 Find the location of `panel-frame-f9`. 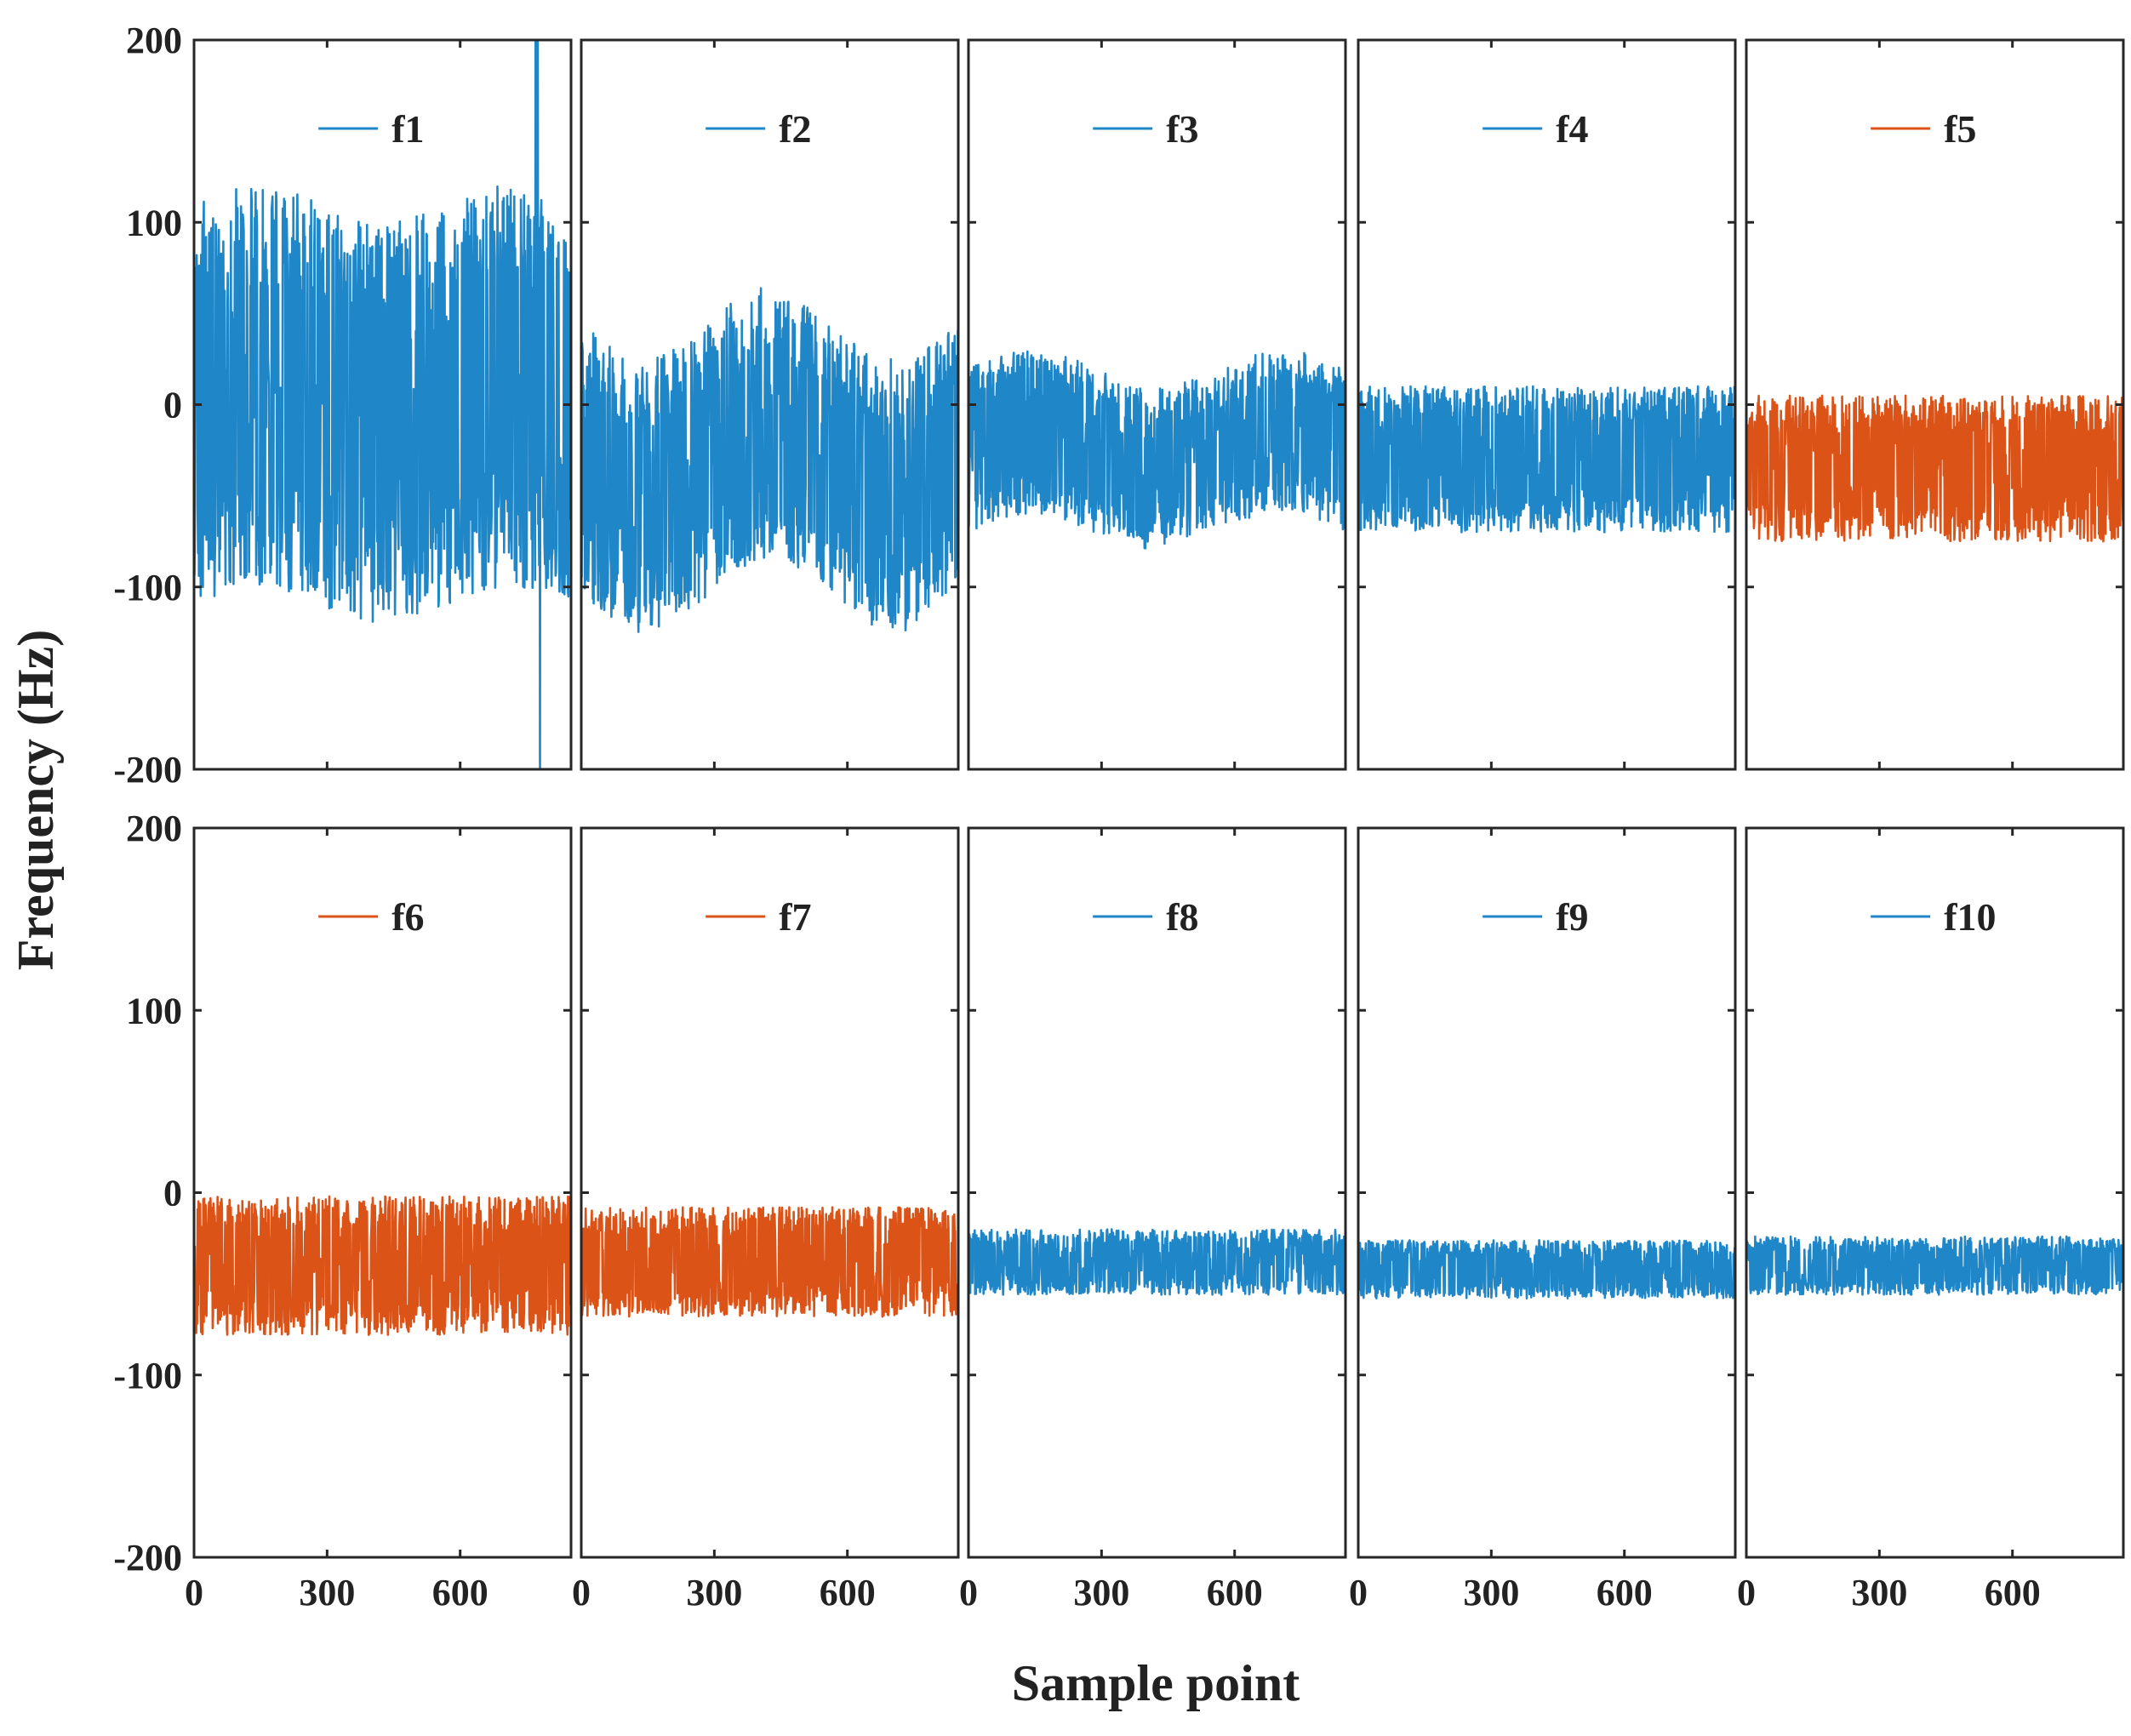

panel-frame-f9 is located at coordinates (1547, 1192).